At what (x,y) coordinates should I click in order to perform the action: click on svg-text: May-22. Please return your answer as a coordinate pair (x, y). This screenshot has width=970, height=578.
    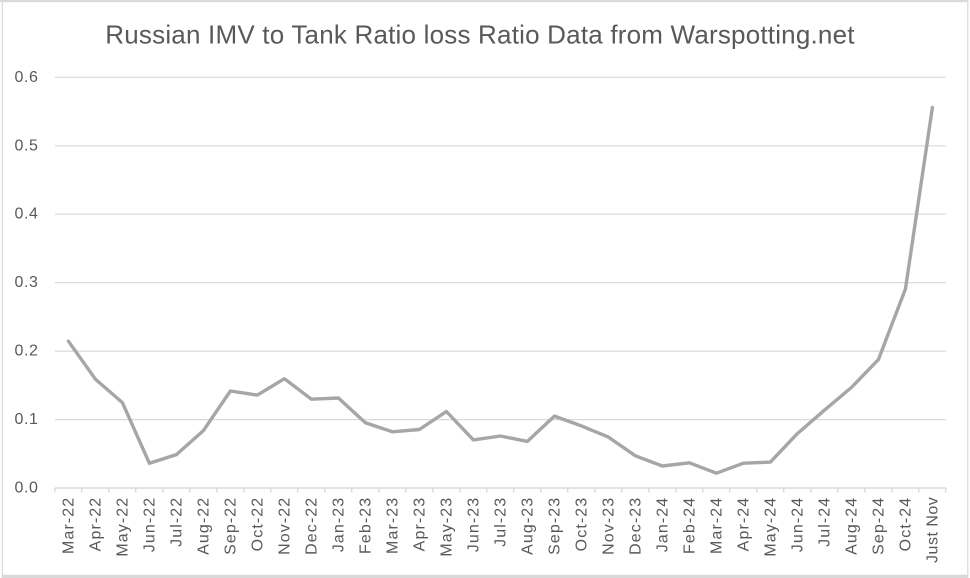
    Looking at the image, I should click on (123, 527).